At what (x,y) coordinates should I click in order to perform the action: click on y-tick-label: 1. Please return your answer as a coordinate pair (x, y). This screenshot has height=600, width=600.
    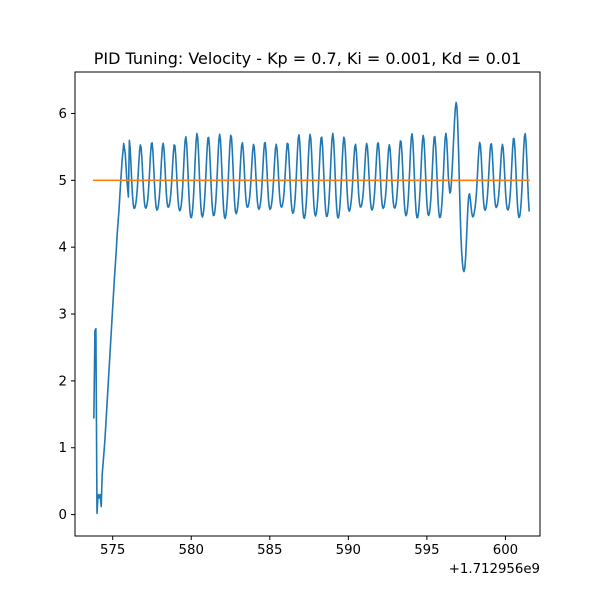
    Looking at the image, I should click on (63, 448).